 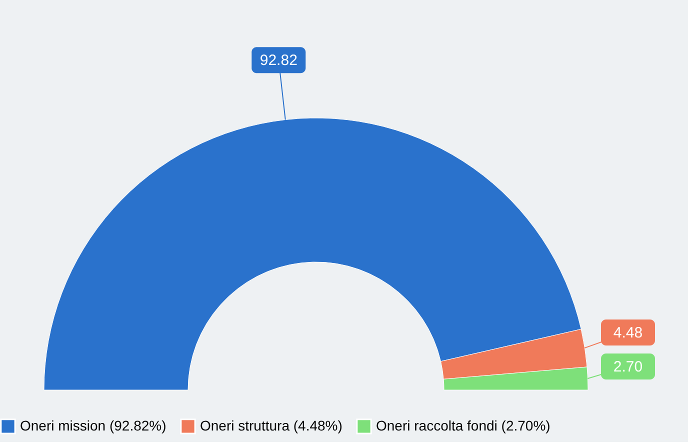 What do you see at coordinates (463, 425) in the screenshot?
I see `legend-label: Oneri raccolta fondi (2.70%)` at bounding box center [463, 425].